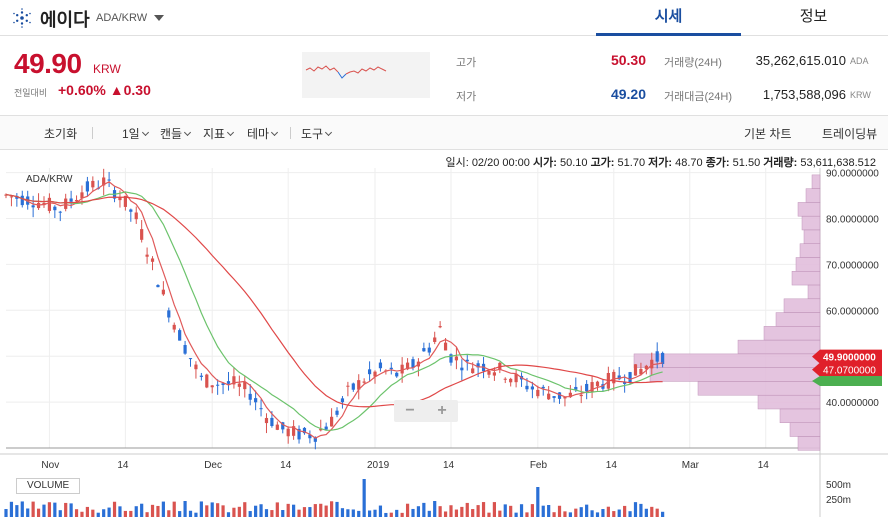 The image size is (888, 520). What do you see at coordinates (214, 134) in the screenshot?
I see `indicator-label: 지표` at bounding box center [214, 134].